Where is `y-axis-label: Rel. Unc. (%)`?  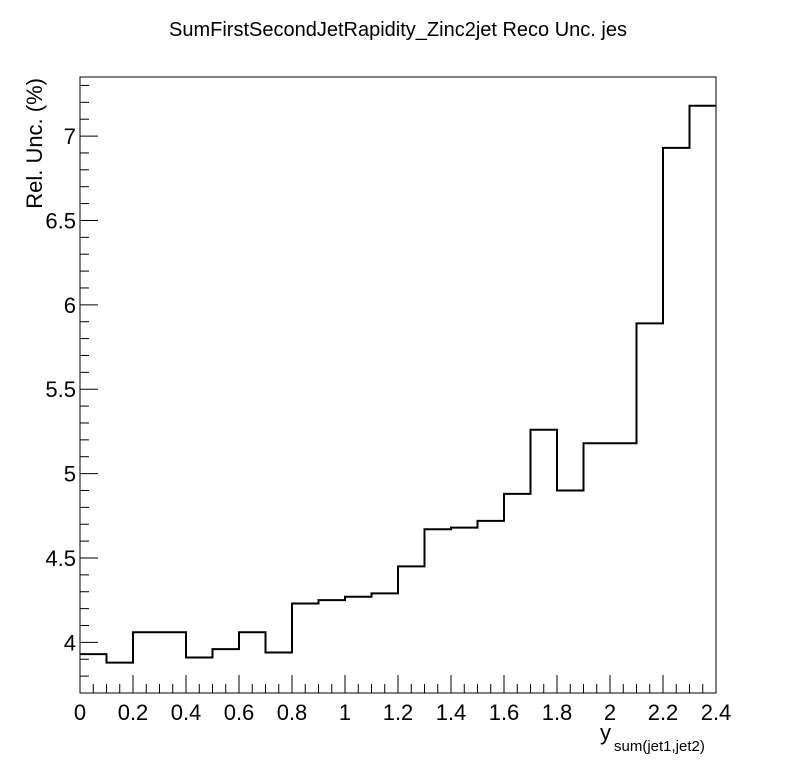 y-axis-label: Rel. Unc. (%) is located at coordinates (34, 143).